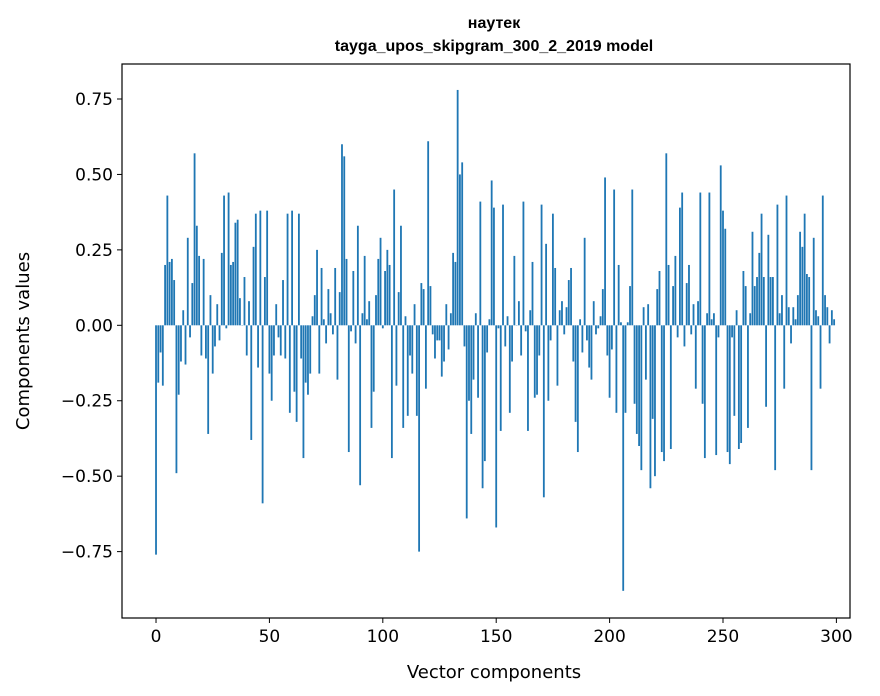  What do you see at coordinates (87, 402) in the screenshot?
I see `y-tick-label: −0.25` at bounding box center [87, 402].